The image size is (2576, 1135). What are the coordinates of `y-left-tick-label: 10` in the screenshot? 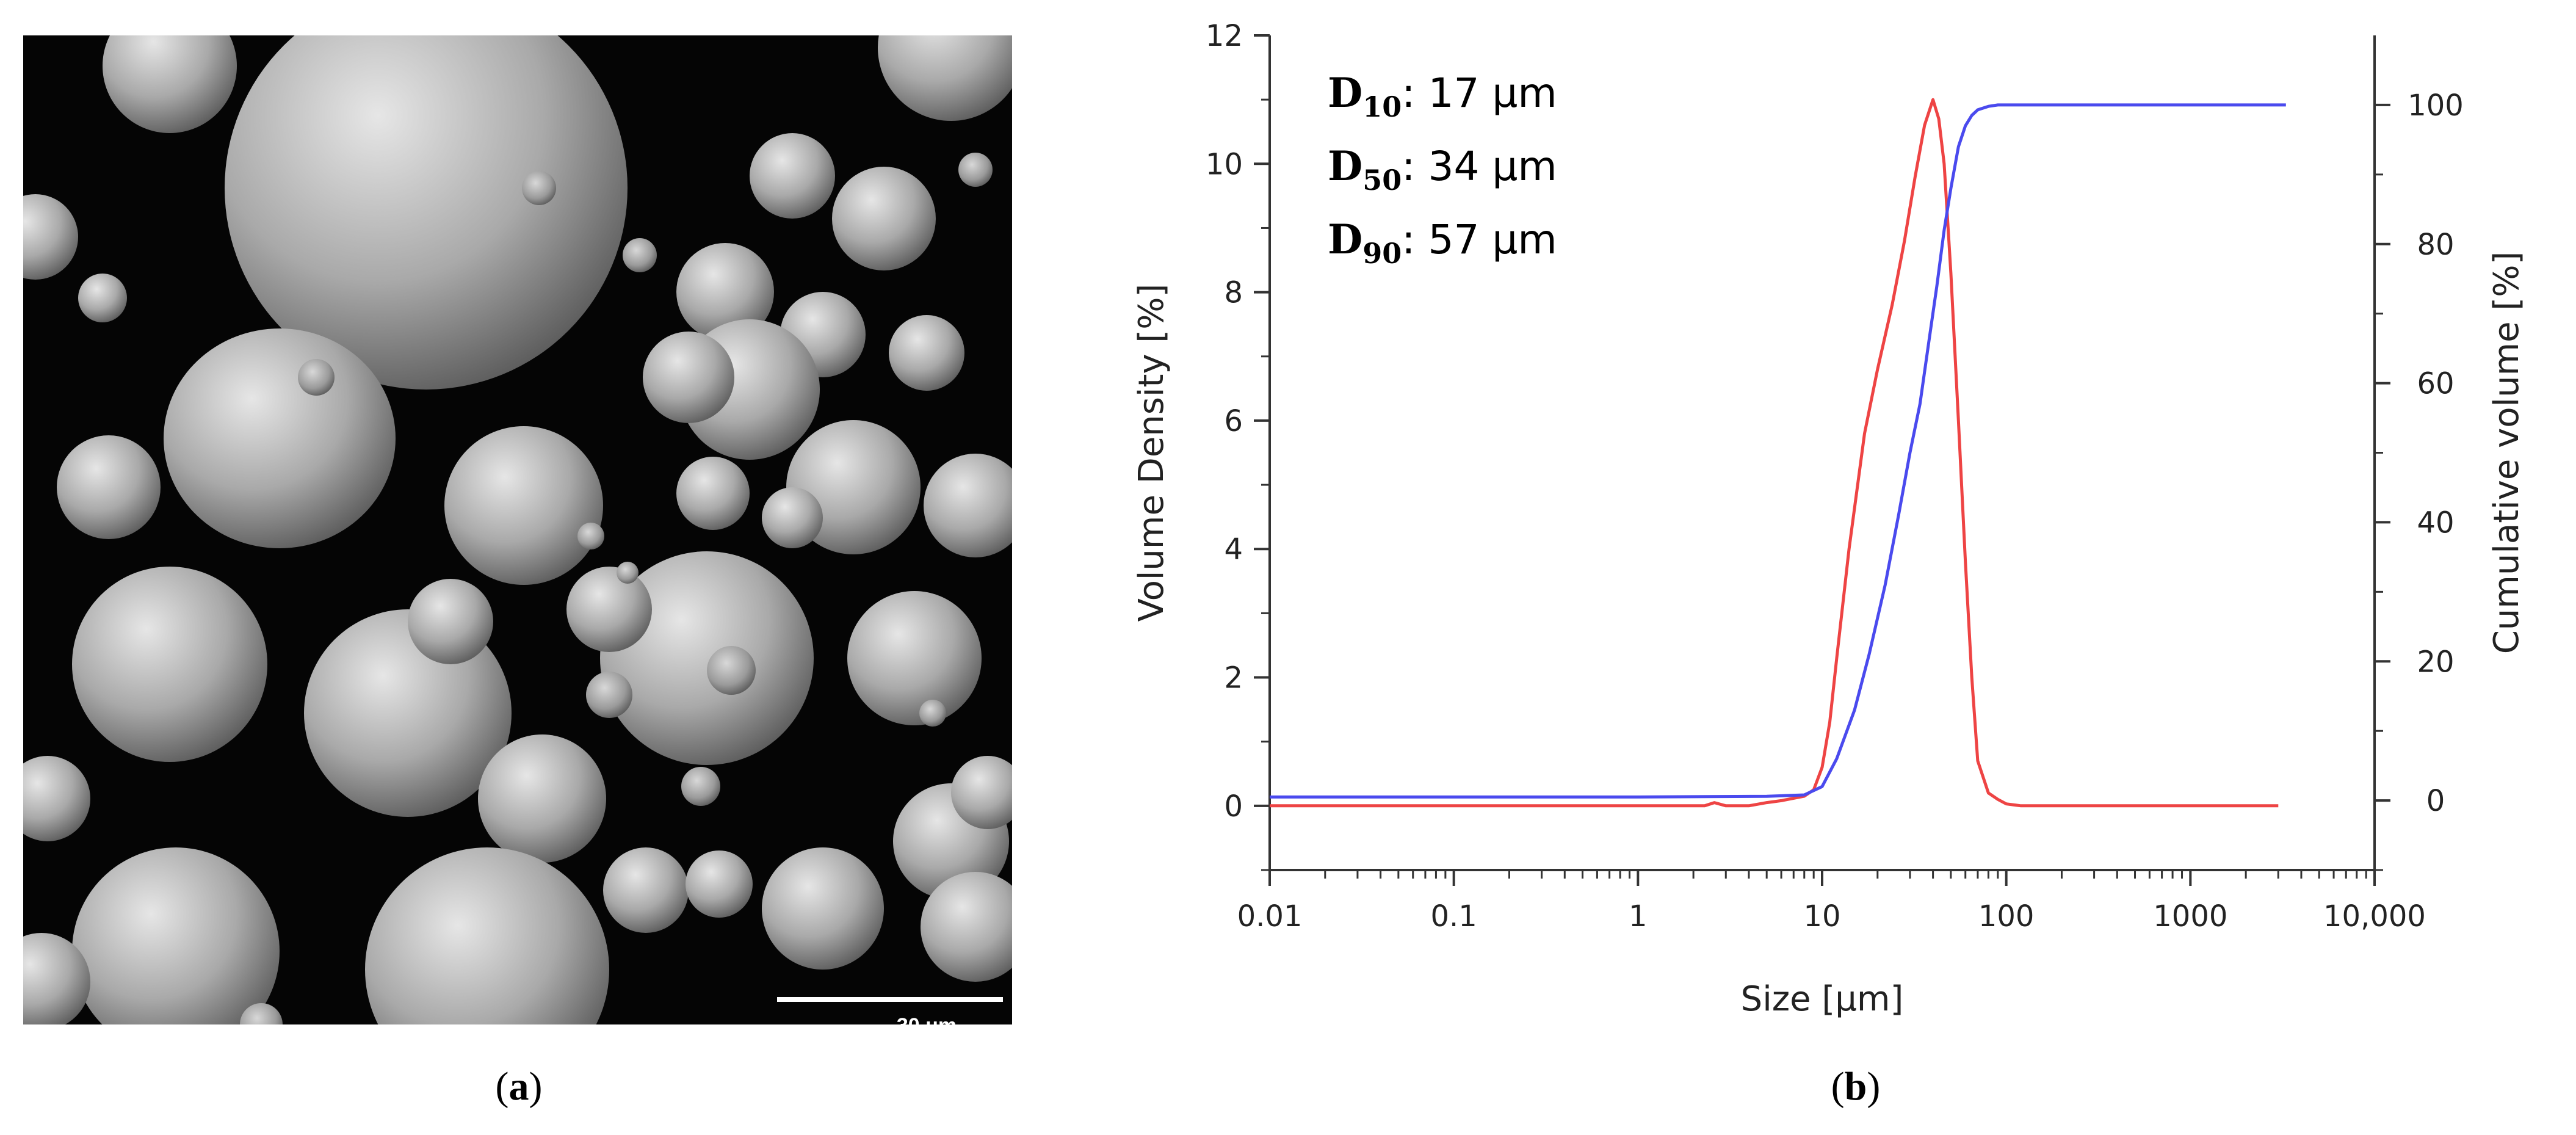 It's located at (1224, 164).